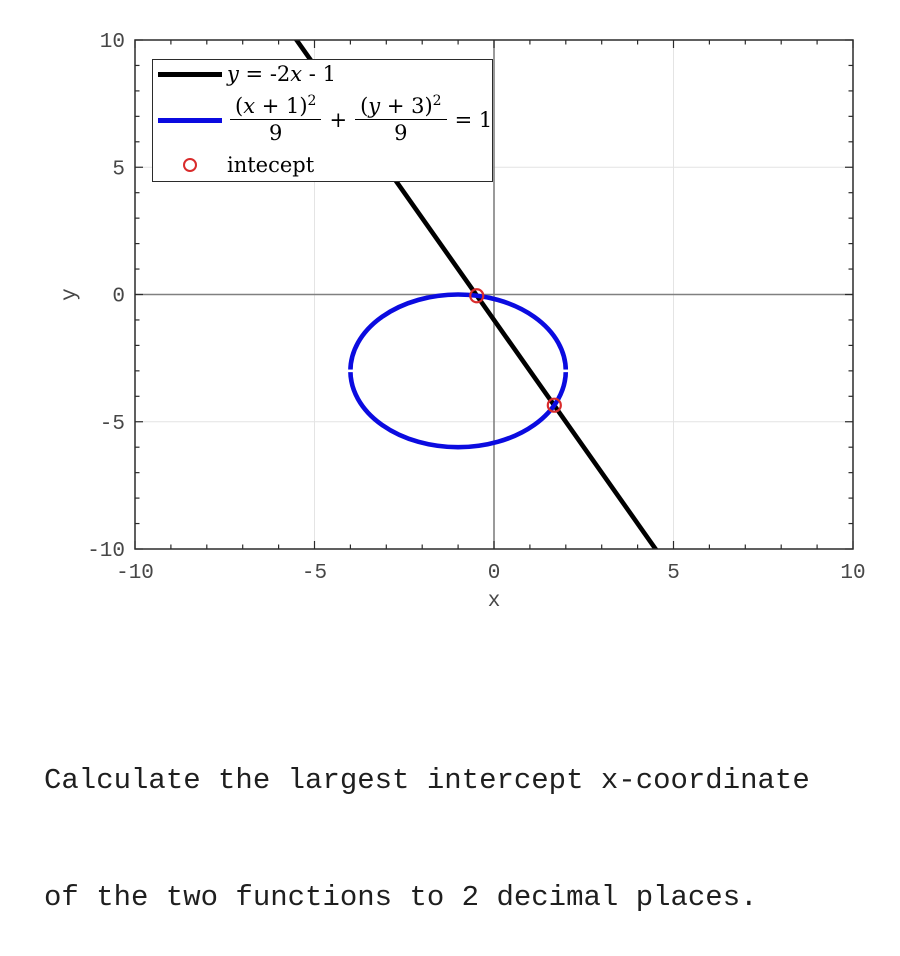 This screenshot has width=900, height=956. I want to click on plus-operator: +, so click(338, 120).